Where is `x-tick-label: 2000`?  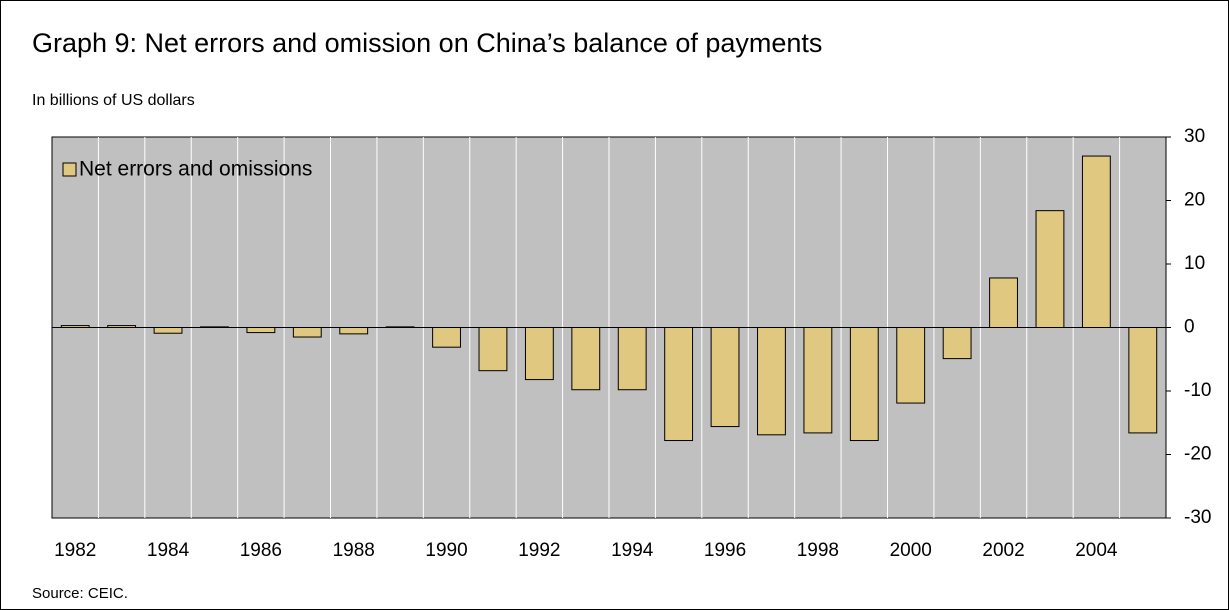
x-tick-label: 2000 is located at coordinates (911, 550).